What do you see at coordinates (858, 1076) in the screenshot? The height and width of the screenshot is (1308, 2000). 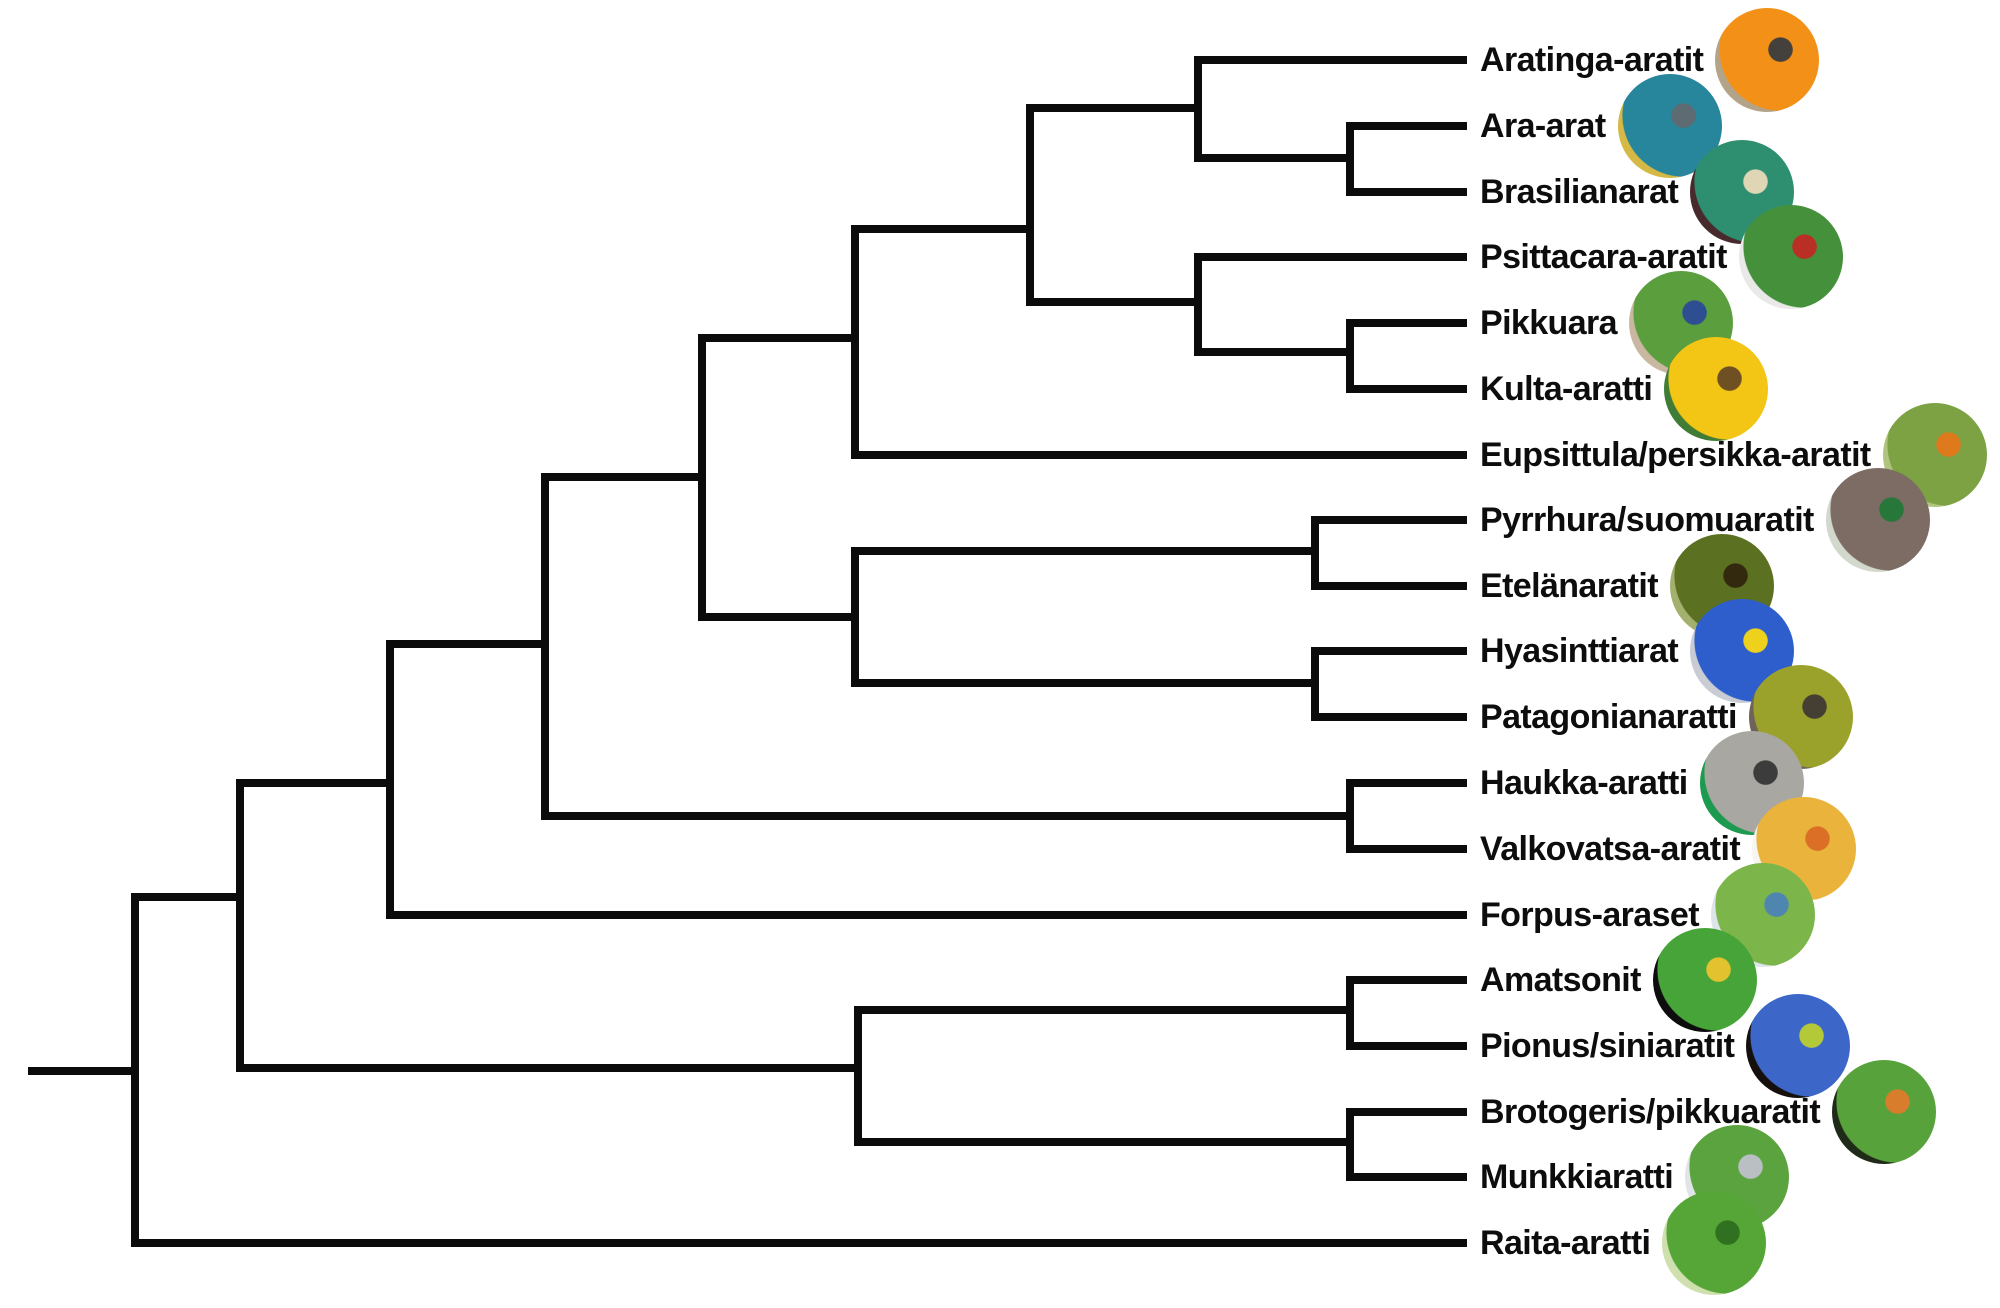 I see `branch-vertical-clade-p` at bounding box center [858, 1076].